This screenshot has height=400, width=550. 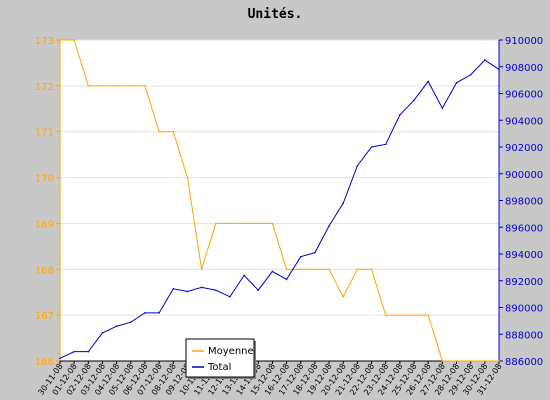 I want to click on right-axis-tick-label: 898000, so click(x=524, y=202).